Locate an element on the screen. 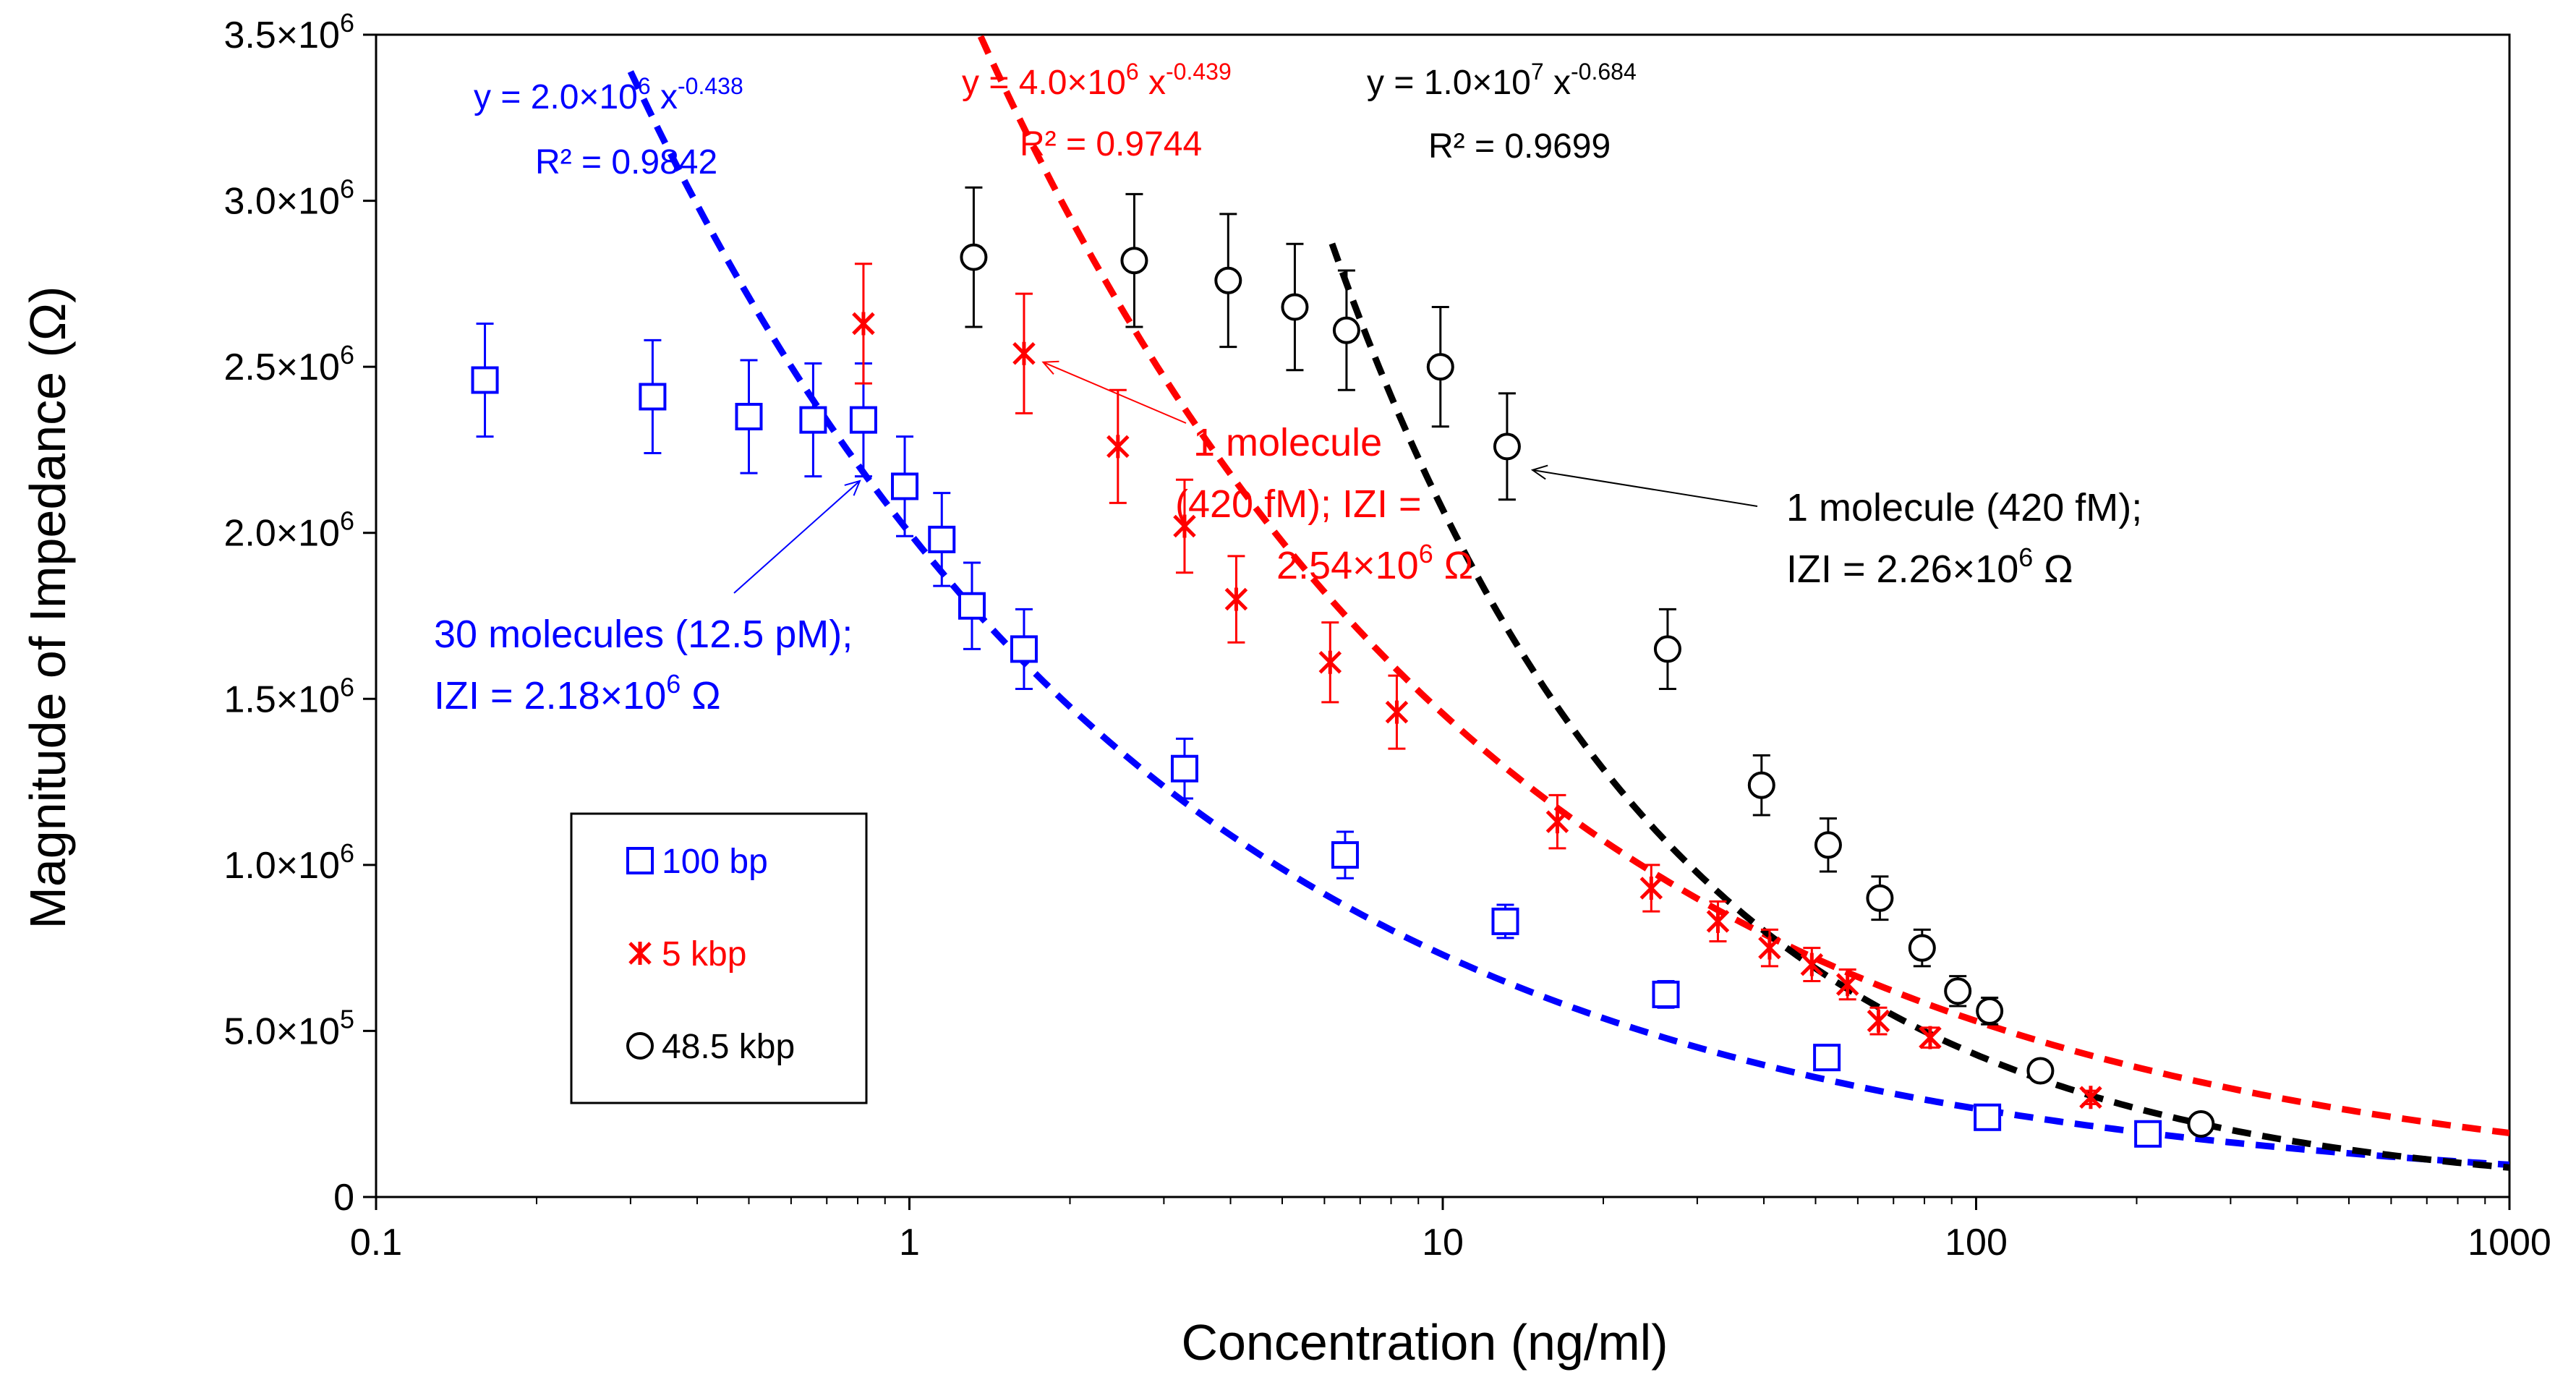 This screenshot has height=1393, width=2576. fit-r-squared: R² = 0.9699 is located at coordinates (1519, 146).